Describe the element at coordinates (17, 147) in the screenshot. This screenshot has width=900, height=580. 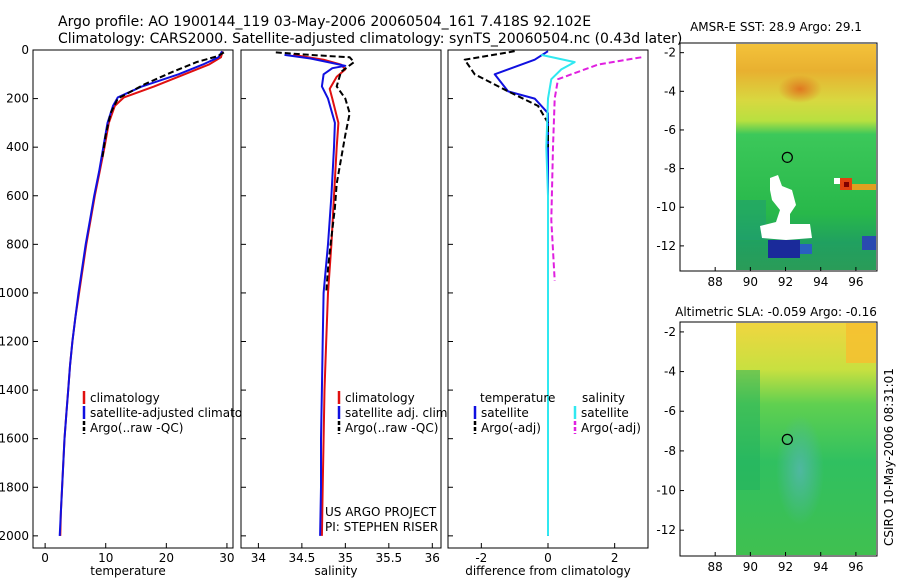
I see `depth-tick-label: 400` at that location.